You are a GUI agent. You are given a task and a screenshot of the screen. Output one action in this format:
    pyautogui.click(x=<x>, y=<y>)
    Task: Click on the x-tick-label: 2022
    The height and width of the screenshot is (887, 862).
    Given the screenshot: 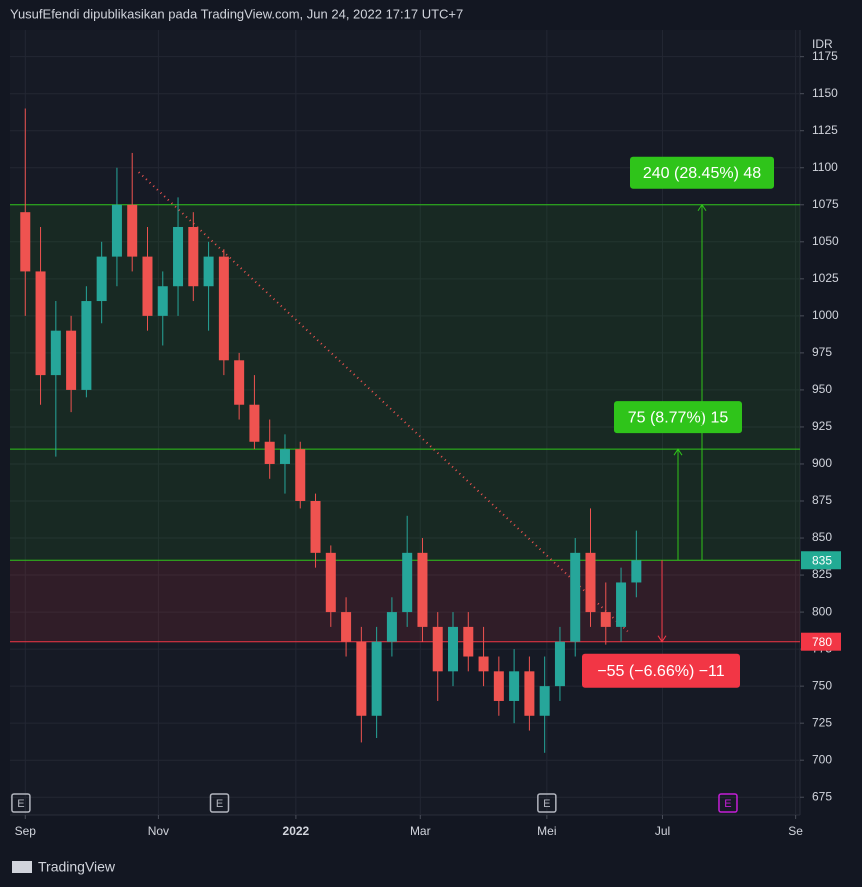 What is the action you would take?
    pyautogui.click(x=296, y=831)
    